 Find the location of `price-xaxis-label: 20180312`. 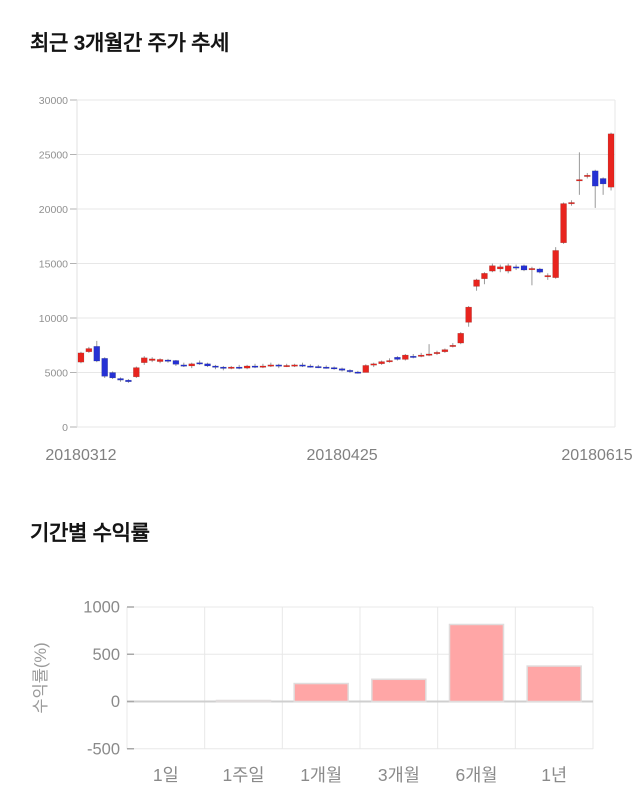

price-xaxis-label: 20180312 is located at coordinates (80, 455).